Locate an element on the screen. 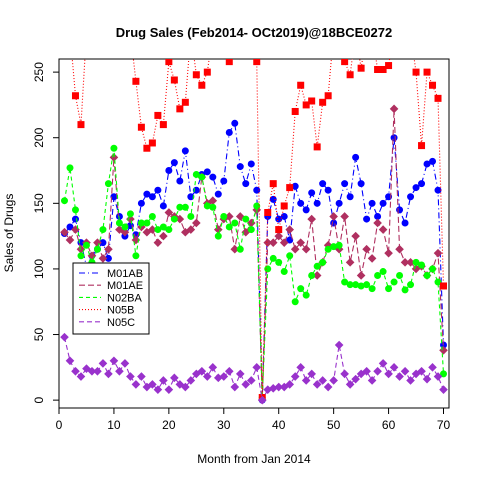 This screenshot has height=480, width=480. legend-label: M01AB is located at coordinates (125, 274).